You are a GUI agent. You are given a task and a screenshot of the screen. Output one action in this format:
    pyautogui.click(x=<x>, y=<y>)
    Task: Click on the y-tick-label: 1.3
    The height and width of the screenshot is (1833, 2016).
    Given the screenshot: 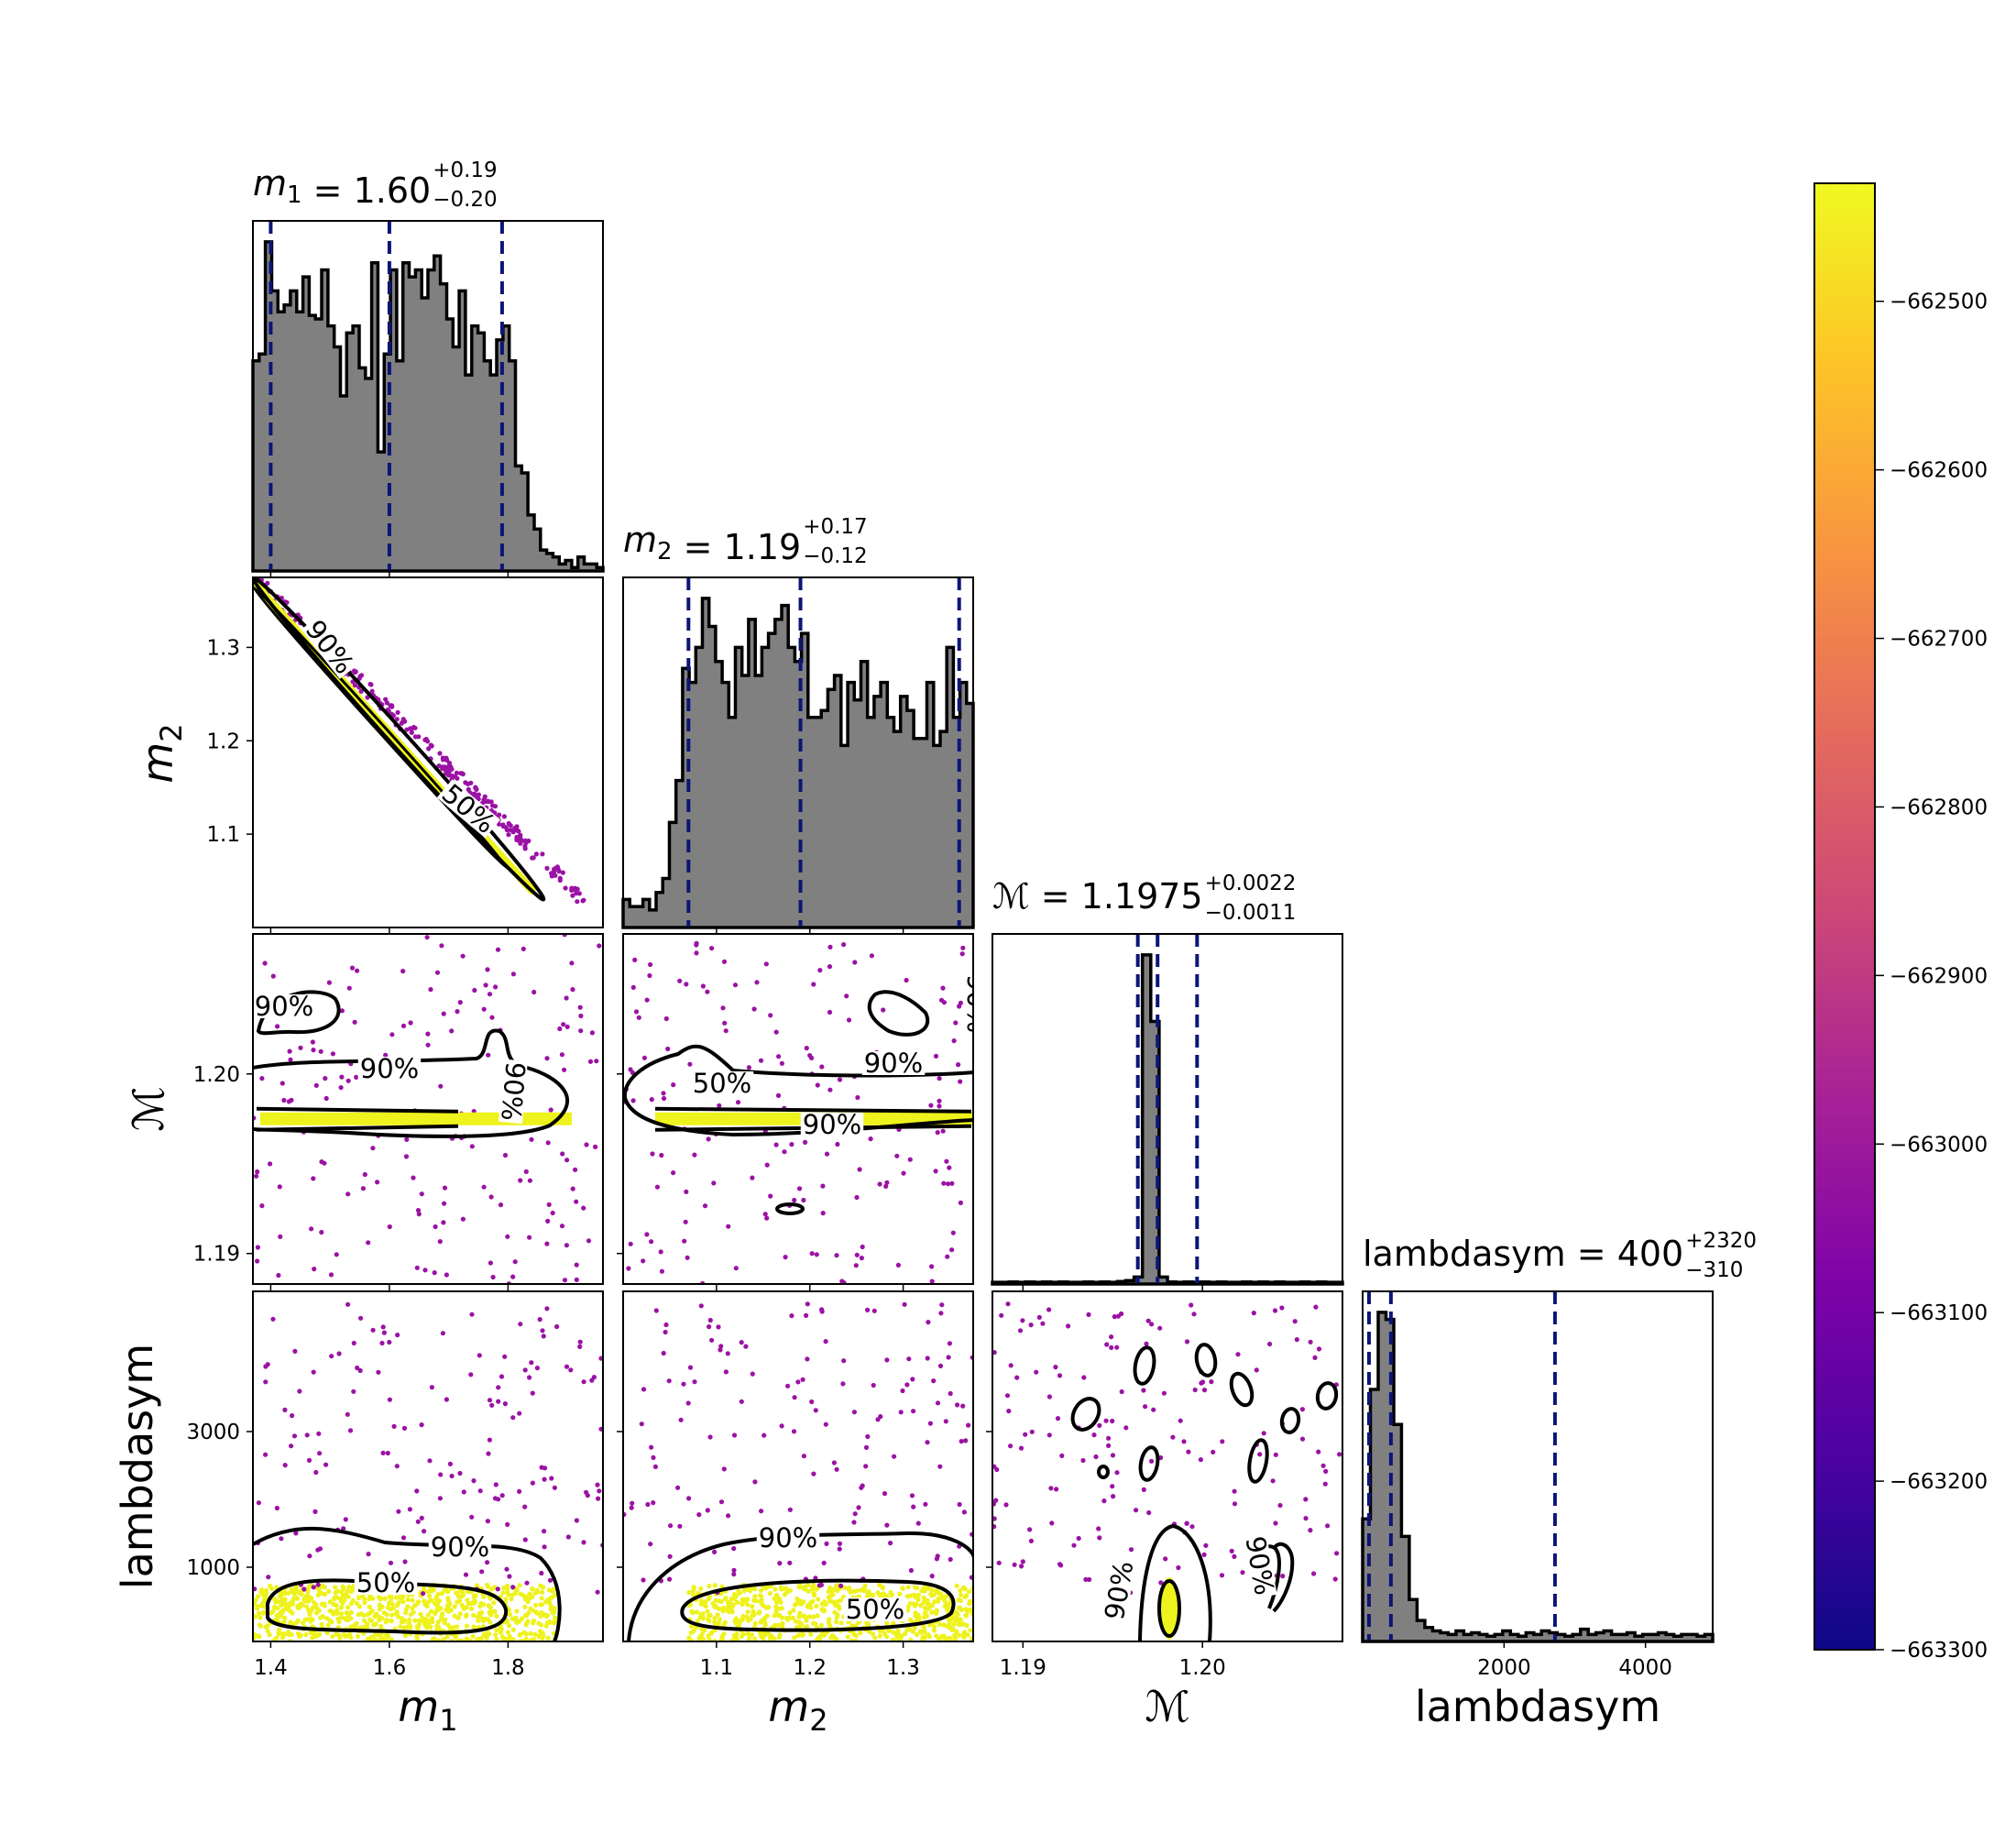 What is the action you would take?
    pyautogui.click(x=223, y=648)
    